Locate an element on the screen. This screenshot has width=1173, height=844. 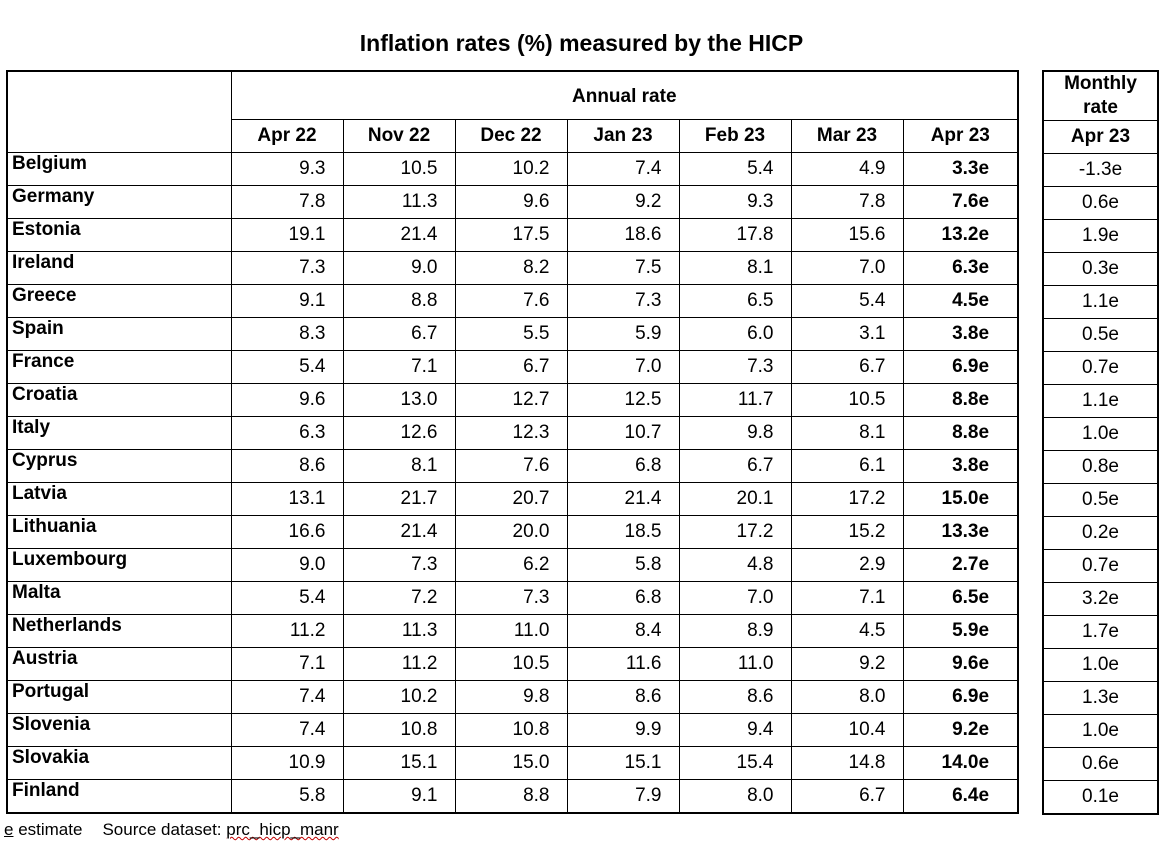
rate-cell: 5.5 is located at coordinates (511, 333).